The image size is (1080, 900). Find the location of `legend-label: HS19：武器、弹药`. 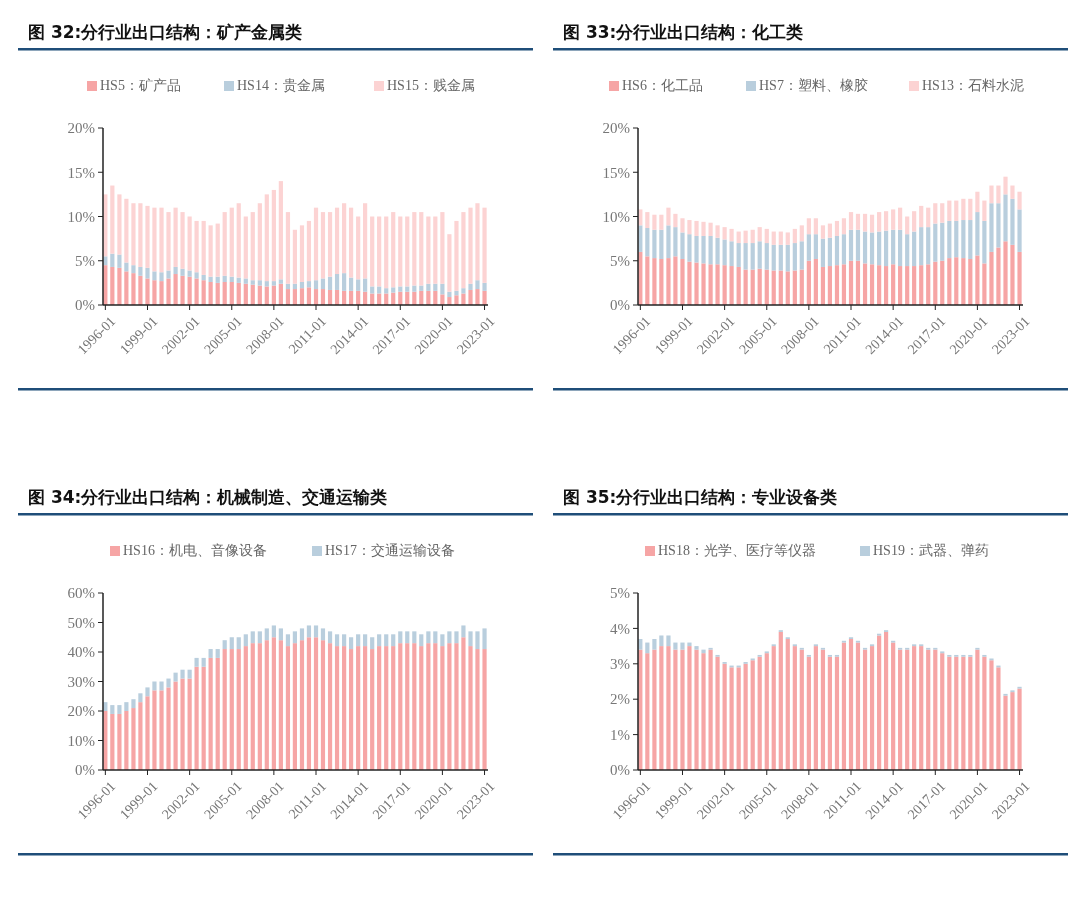

legend-label: HS19：武器、弹药 is located at coordinates (931, 550).